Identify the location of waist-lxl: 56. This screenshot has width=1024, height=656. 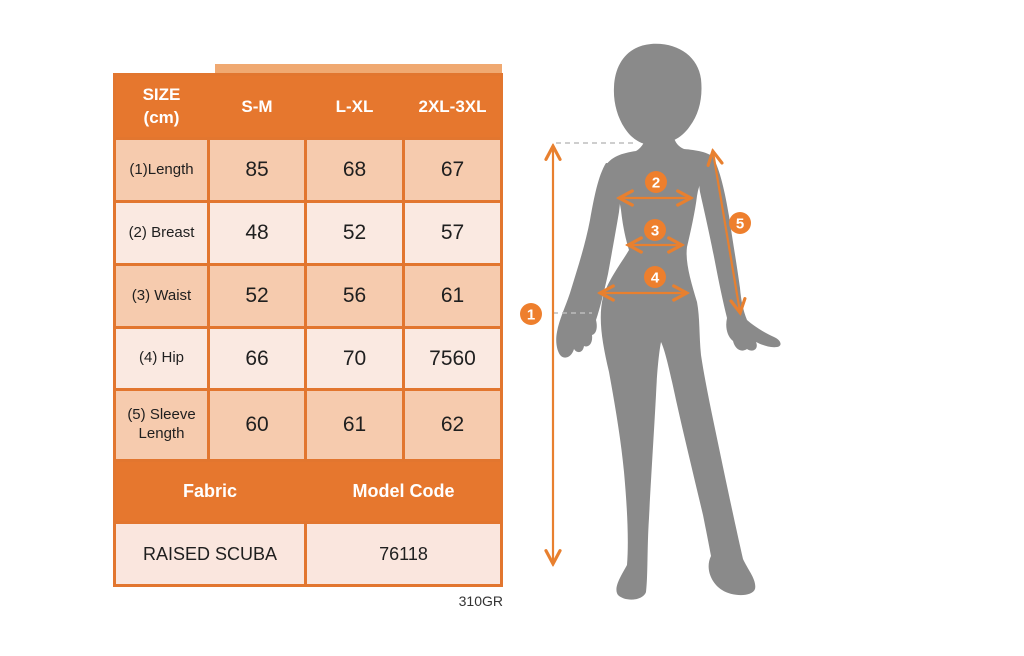
(354, 296).